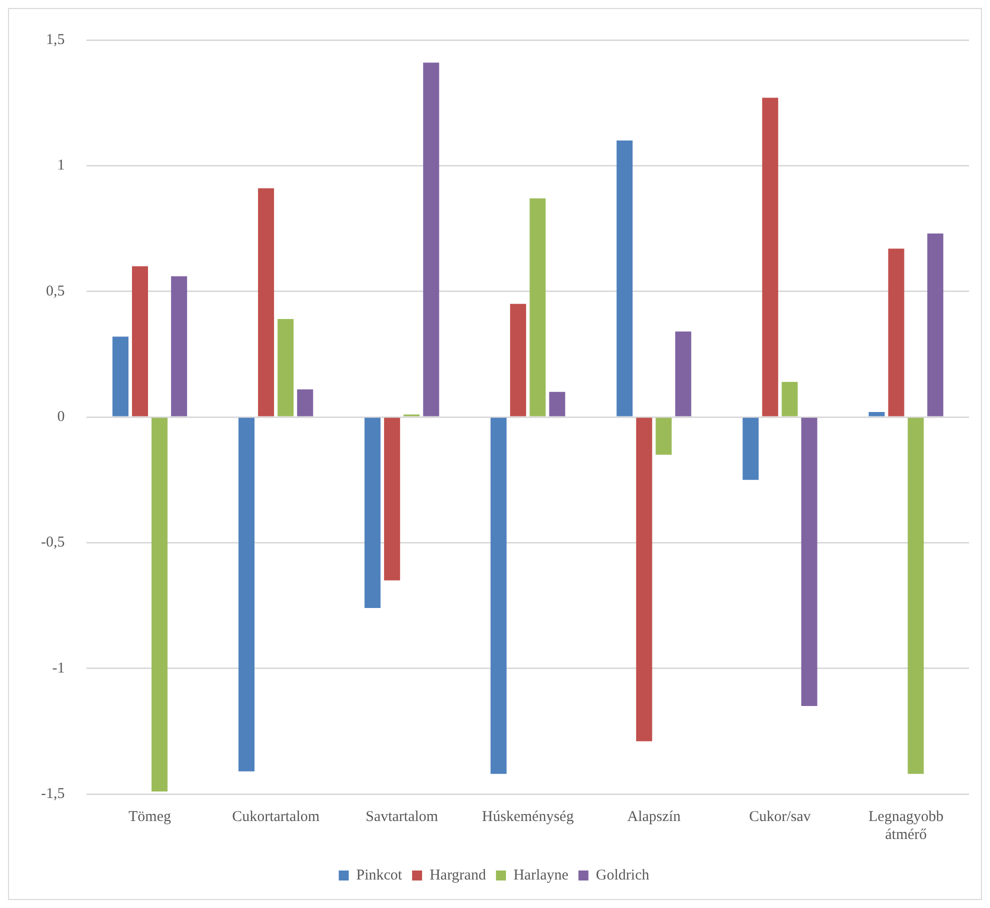  Describe the element at coordinates (52, 794) in the screenshot. I see `y-tick-label: -1,5` at that location.